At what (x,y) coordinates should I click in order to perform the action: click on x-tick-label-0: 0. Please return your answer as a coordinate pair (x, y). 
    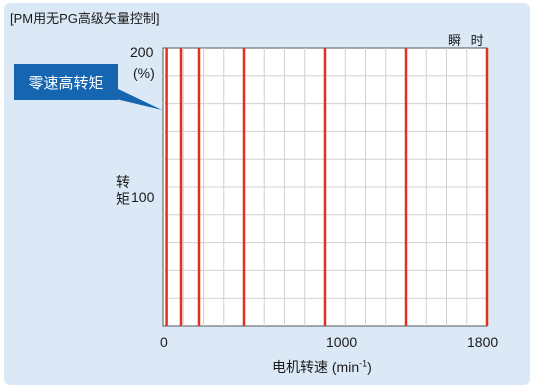
    Looking at the image, I should click on (164, 342).